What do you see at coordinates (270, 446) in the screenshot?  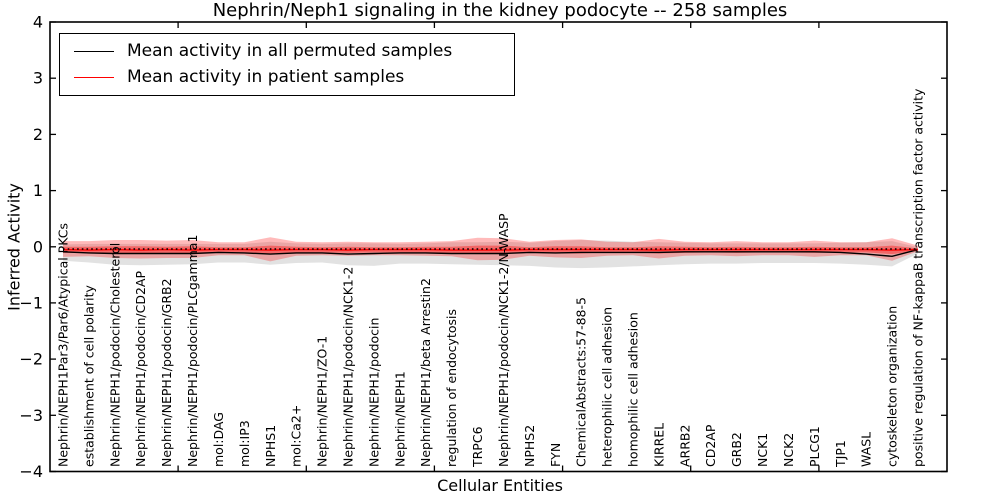 I see `x-category-label: NPHS1` at bounding box center [270, 446].